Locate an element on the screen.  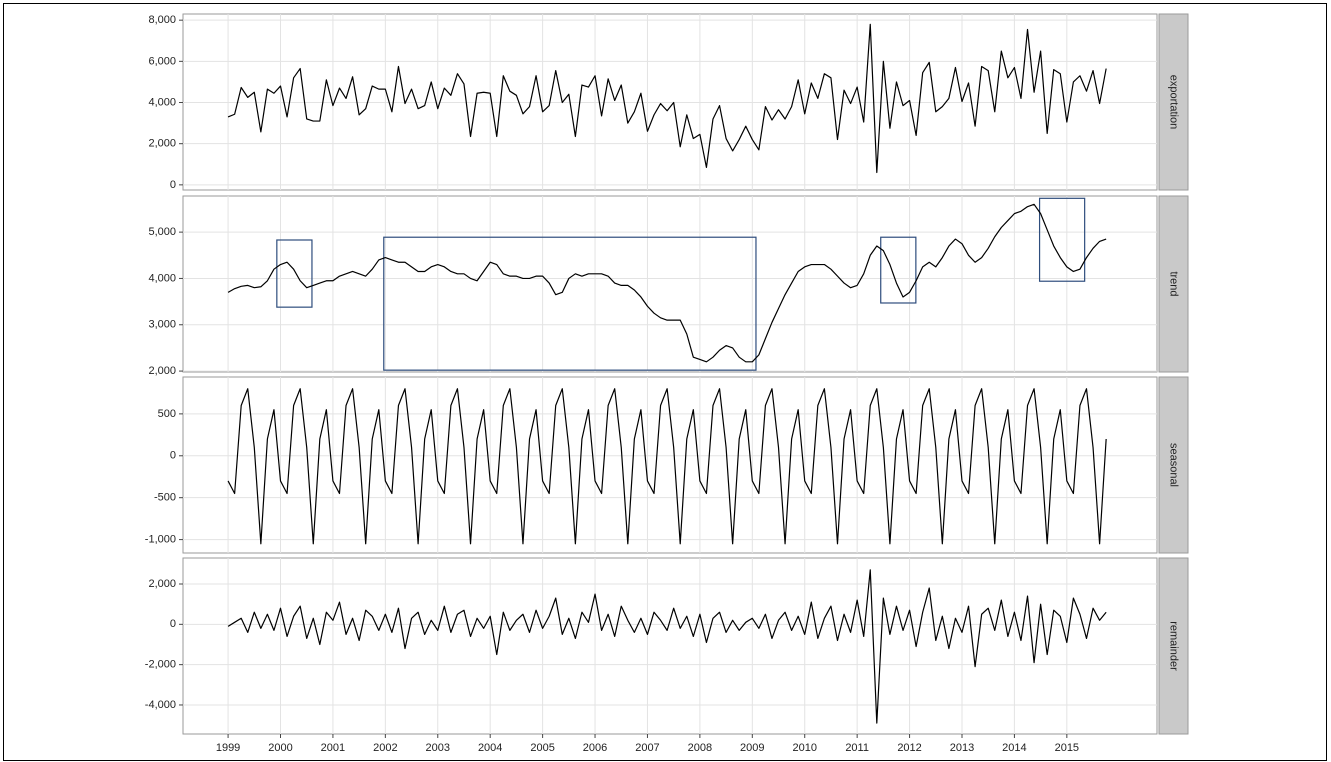
facet-label: exportation is located at coordinates (1174, 102).